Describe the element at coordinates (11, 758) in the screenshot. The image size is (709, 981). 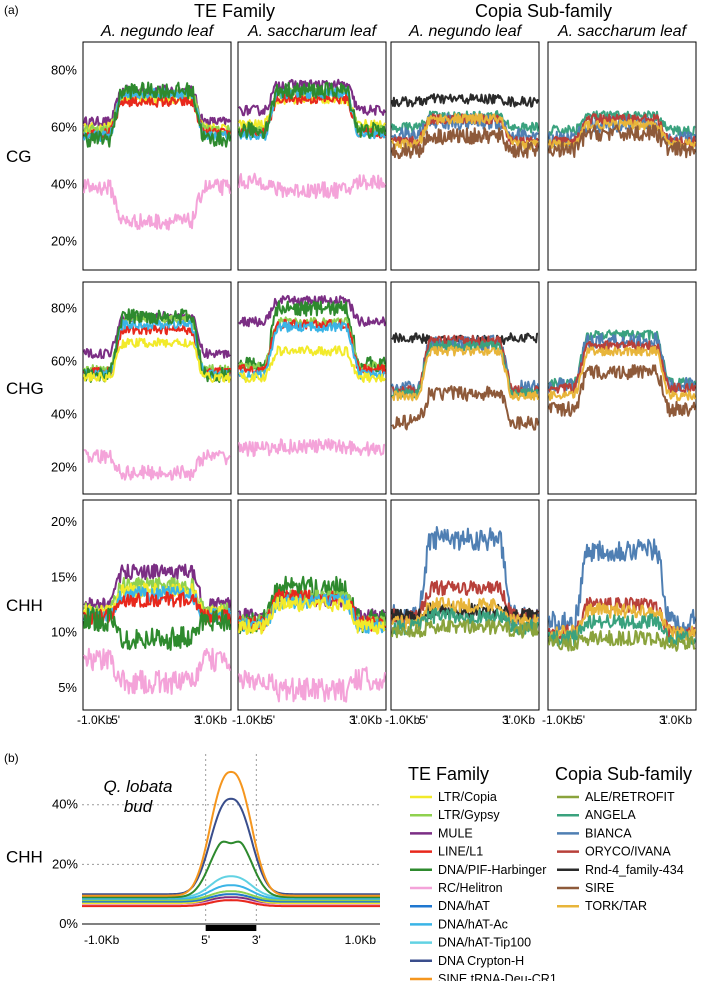
I see `panel-b-label: (b)` at that location.